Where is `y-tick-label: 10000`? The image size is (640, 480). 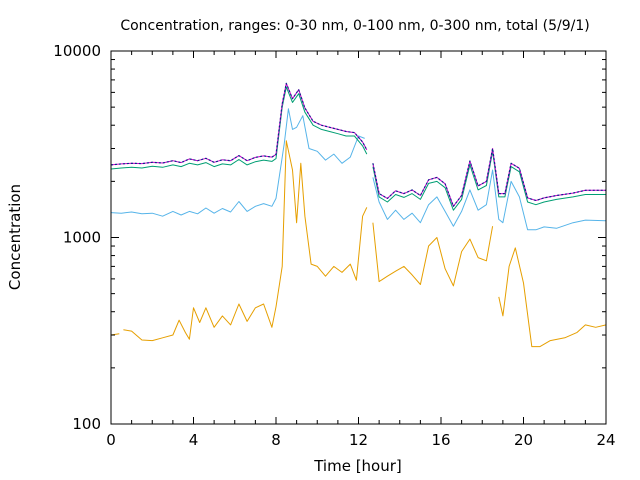
y-tick-label: 10000 is located at coordinates (77, 51).